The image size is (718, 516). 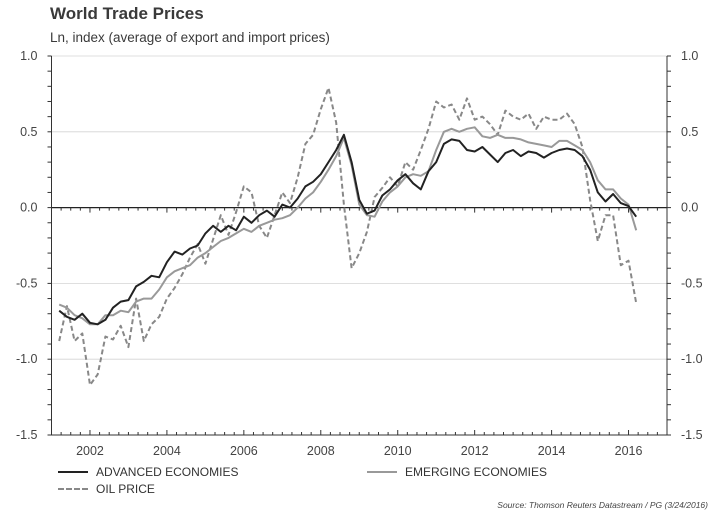 What do you see at coordinates (689, 208) in the screenshot?
I see `y-tick-label-right: 0.0` at bounding box center [689, 208].